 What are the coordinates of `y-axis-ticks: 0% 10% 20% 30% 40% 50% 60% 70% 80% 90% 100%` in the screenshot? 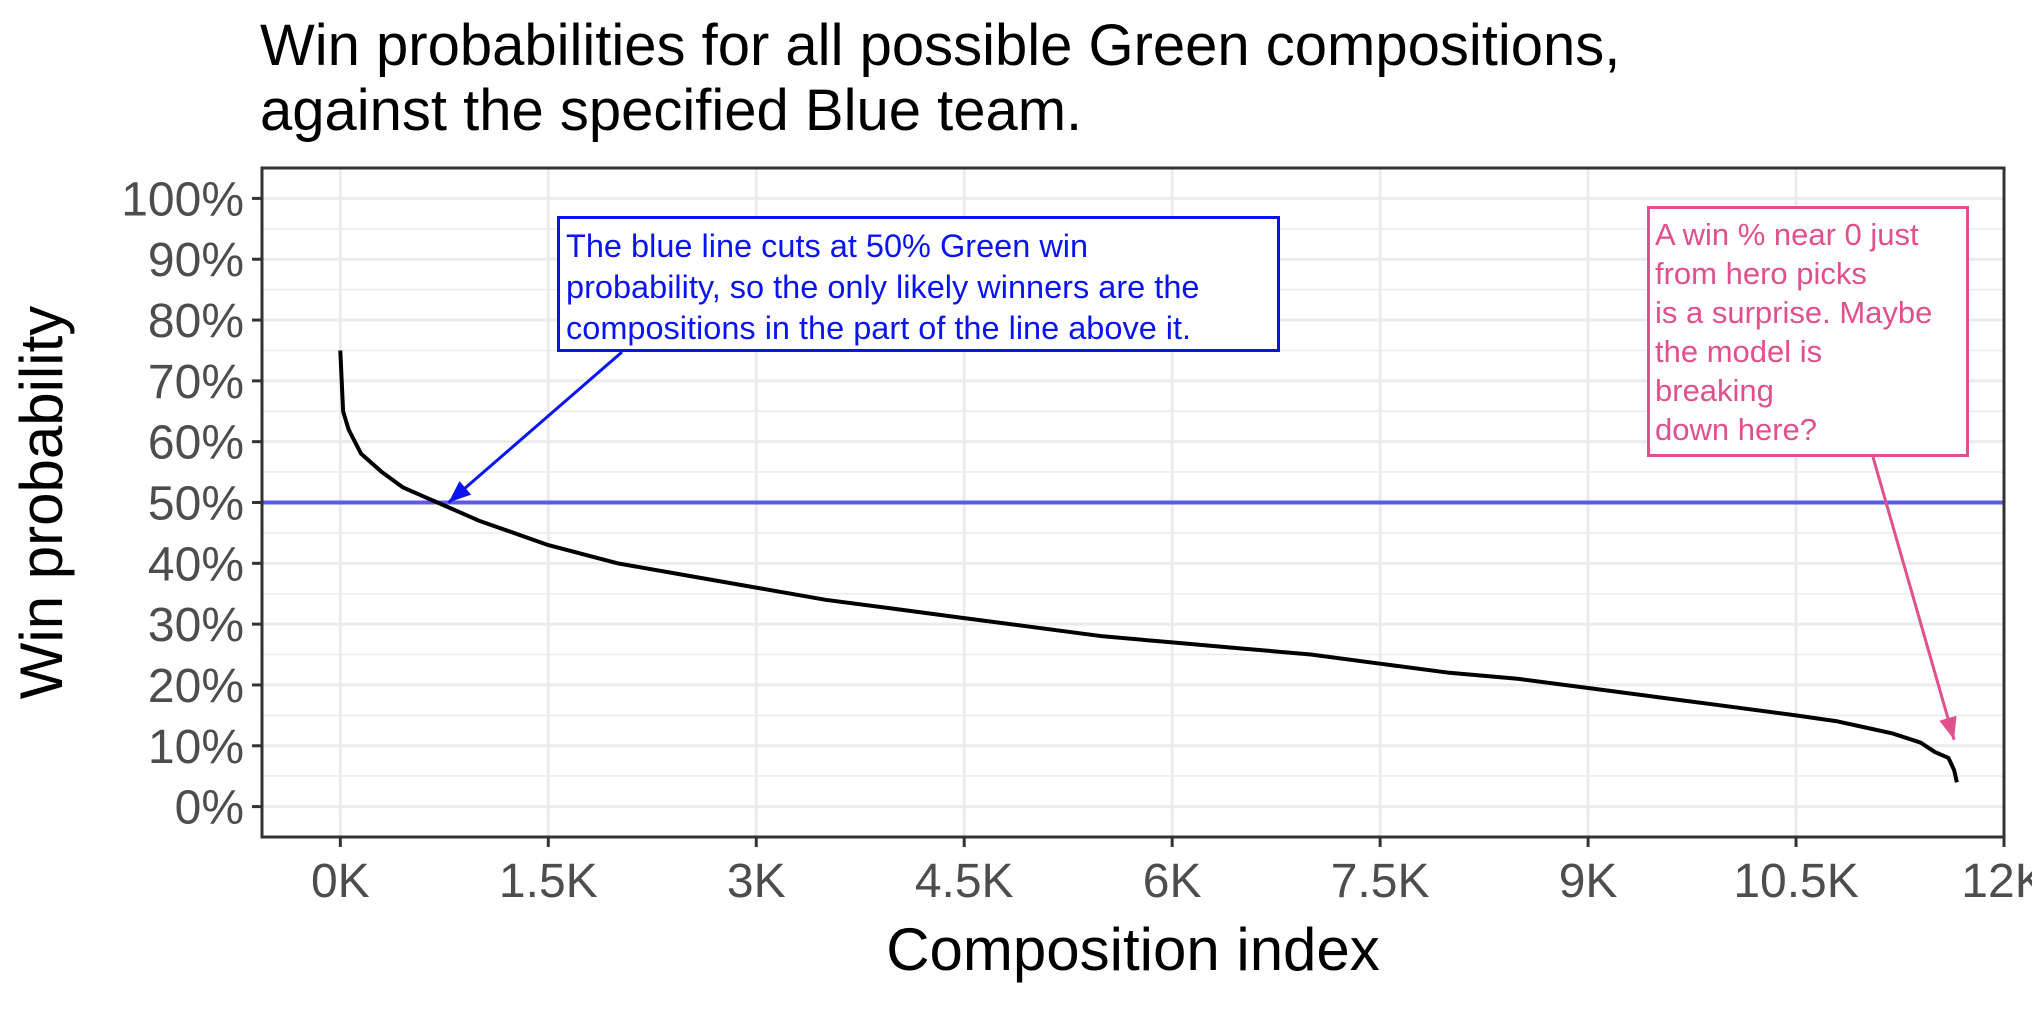 It's located at (191, 504).